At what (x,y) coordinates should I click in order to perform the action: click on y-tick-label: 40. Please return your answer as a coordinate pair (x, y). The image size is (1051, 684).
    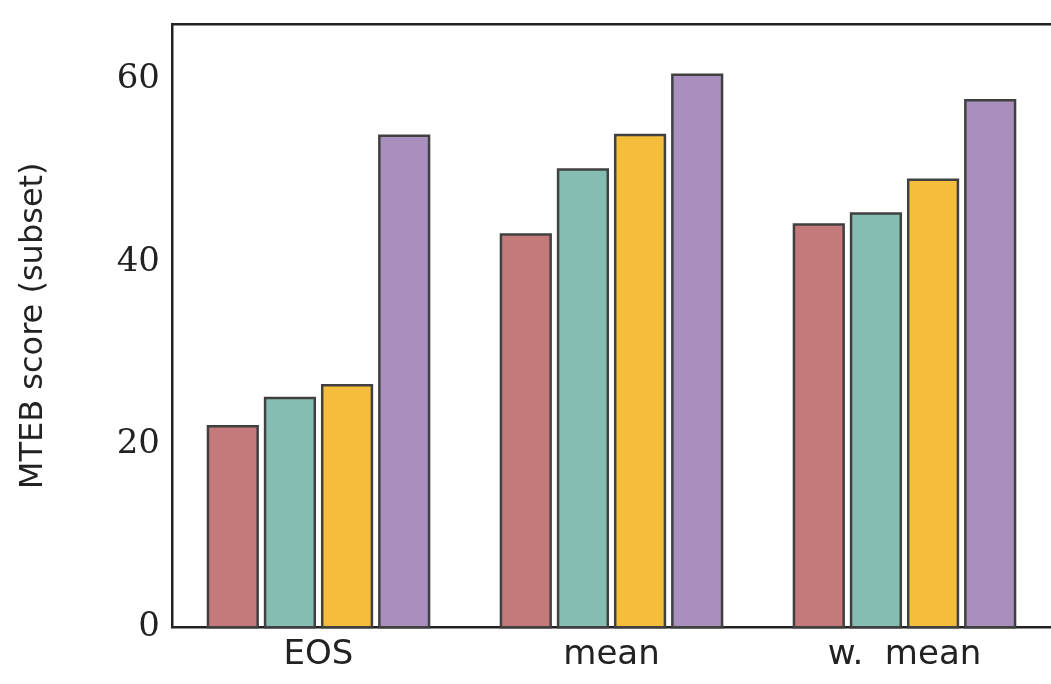
    Looking at the image, I should click on (138, 258).